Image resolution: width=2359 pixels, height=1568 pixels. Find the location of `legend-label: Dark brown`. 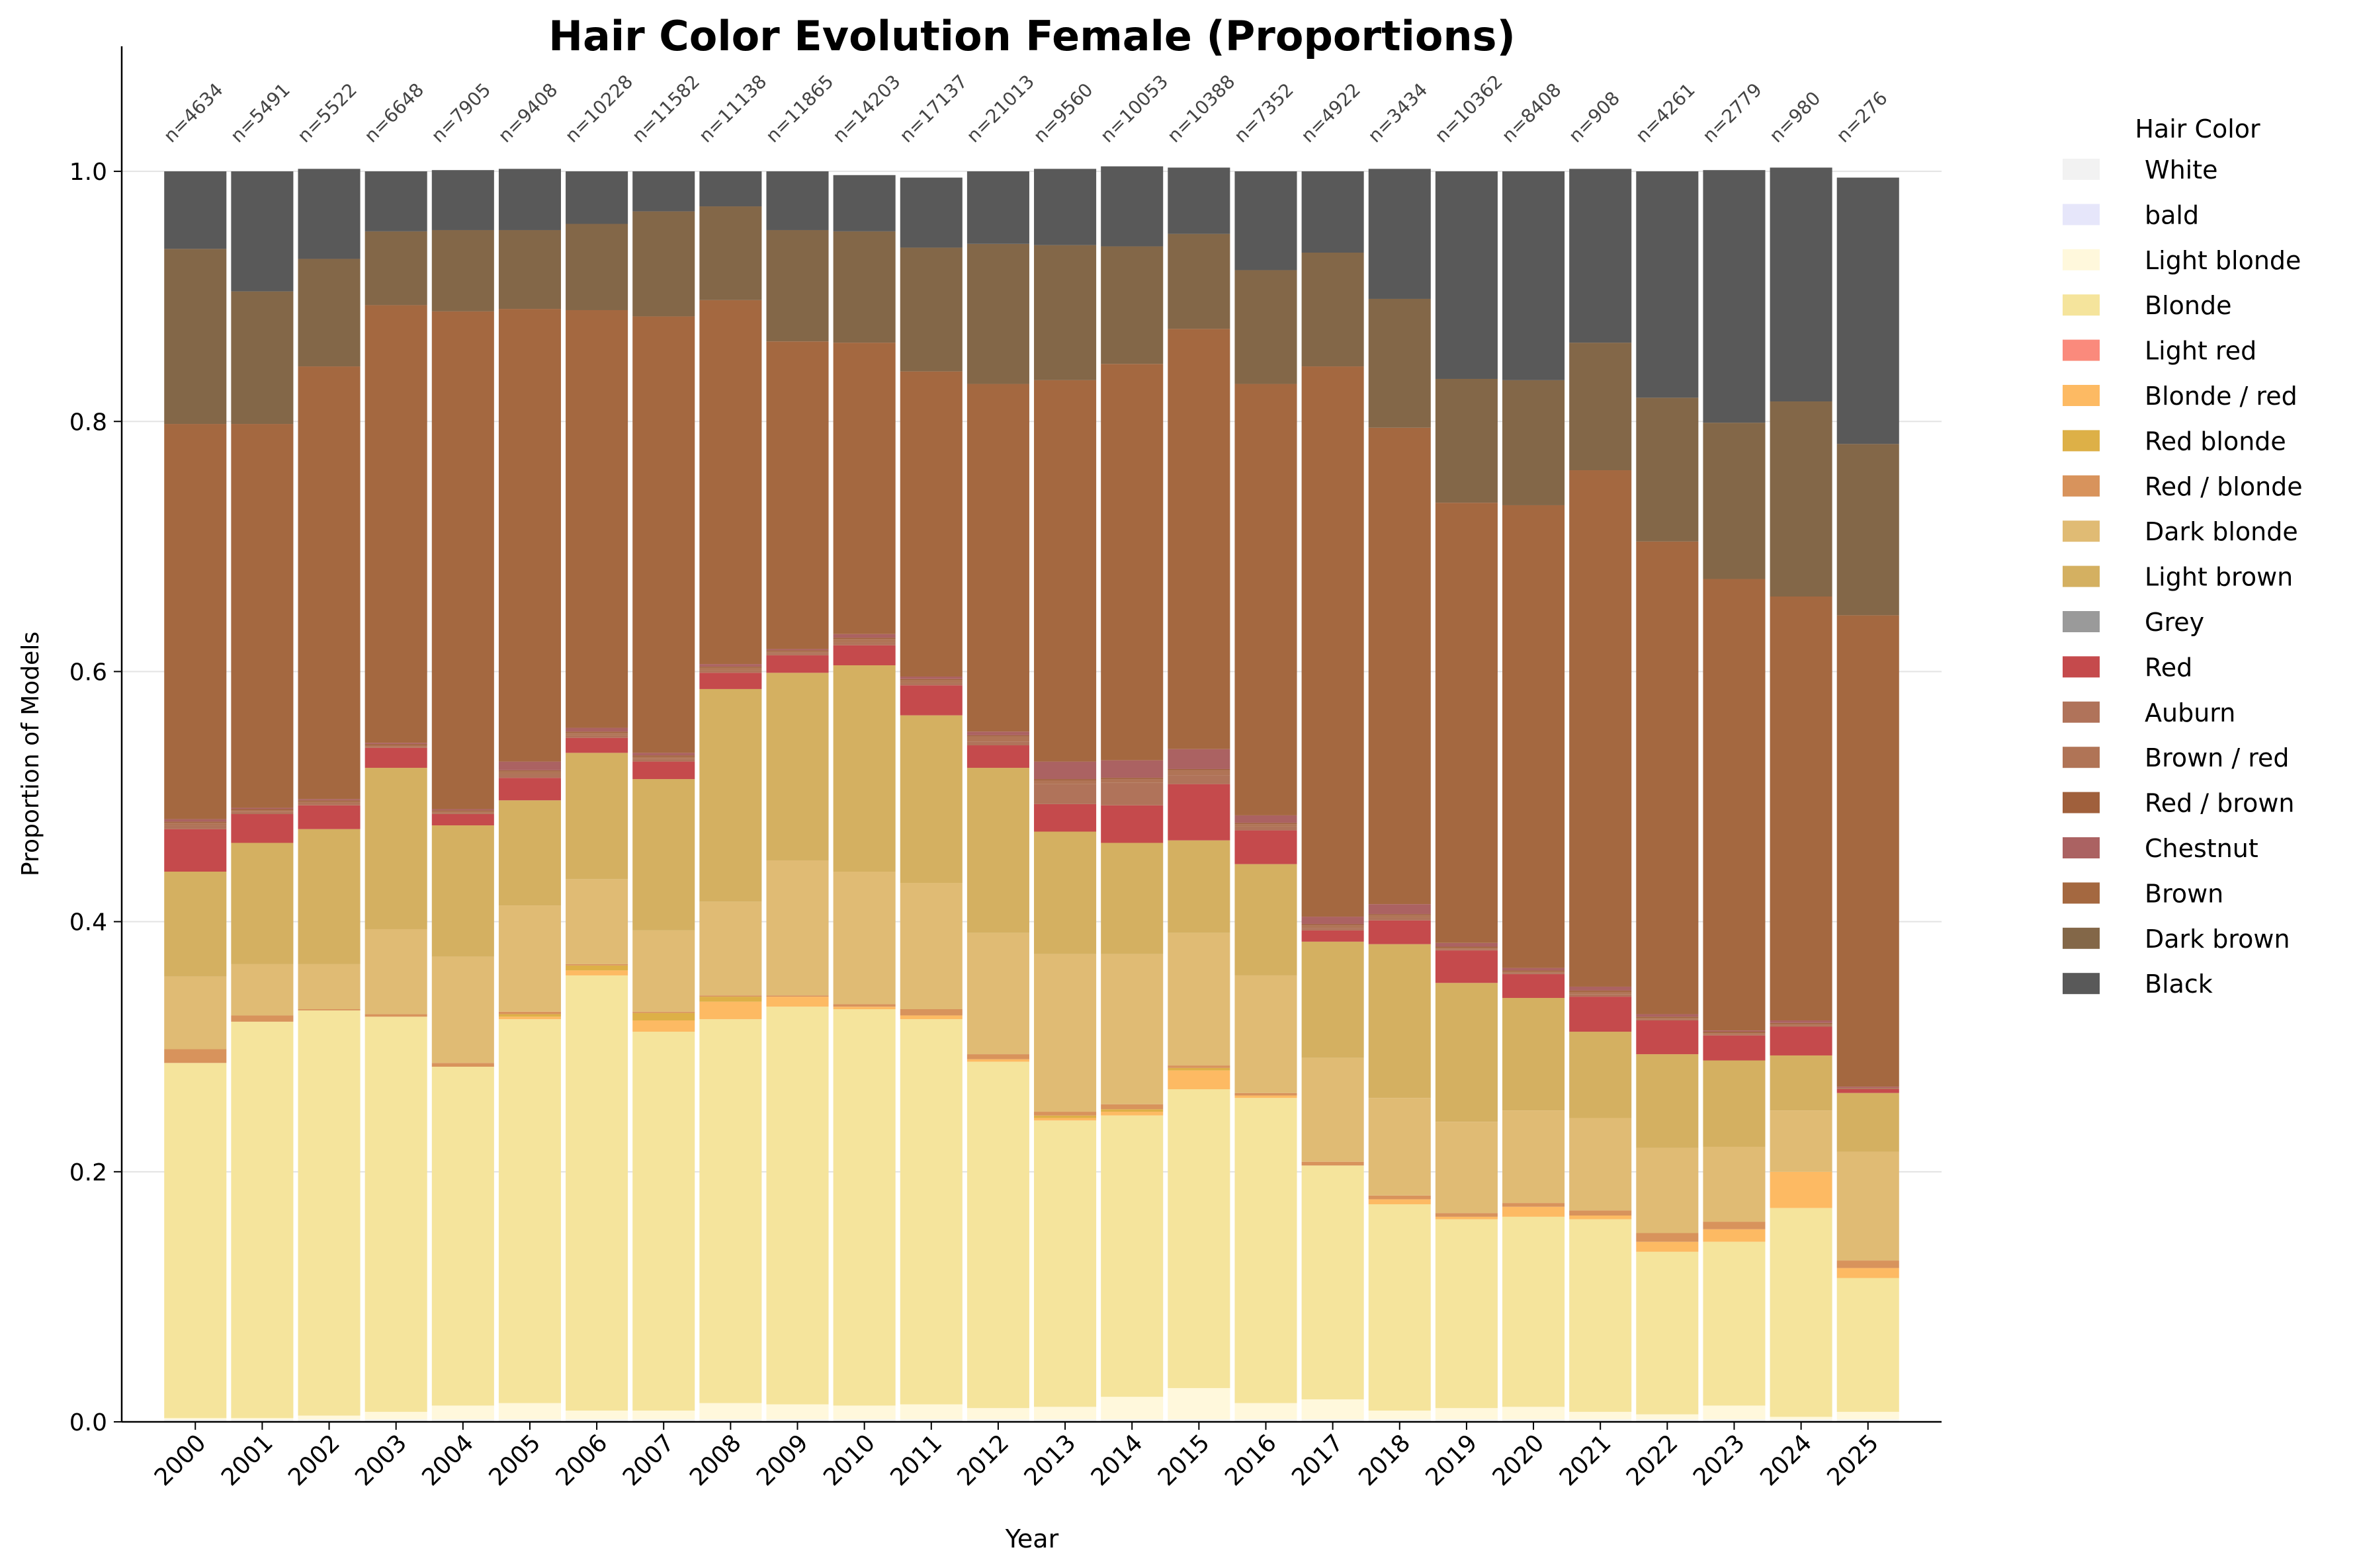

legend-label: Dark brown is located at coordinates (2217, 939).